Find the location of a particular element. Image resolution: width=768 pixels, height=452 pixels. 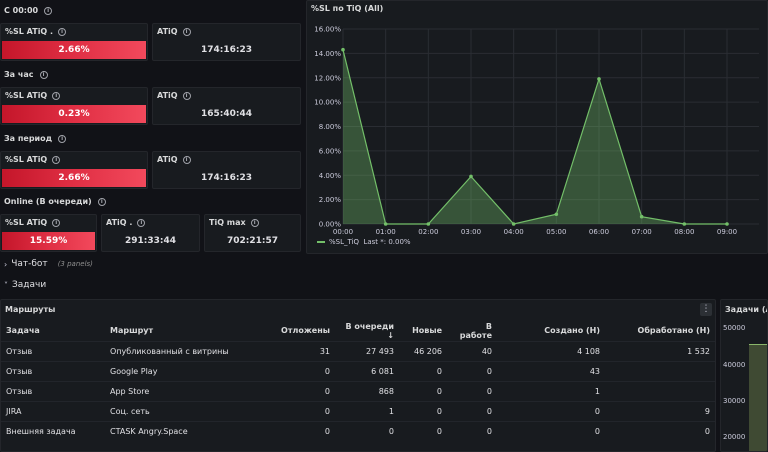

stat-panel-sl-atiq-hour: %SL ATiQ i 0.23% is located at coordinates (74, 106).